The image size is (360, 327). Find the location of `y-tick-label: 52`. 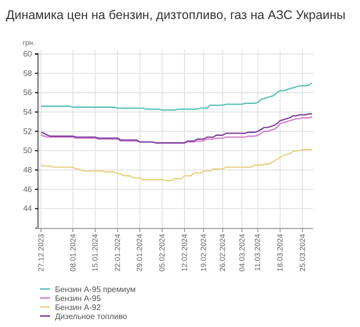

y-tick-label: 52 is located at coordinates (28, 131).